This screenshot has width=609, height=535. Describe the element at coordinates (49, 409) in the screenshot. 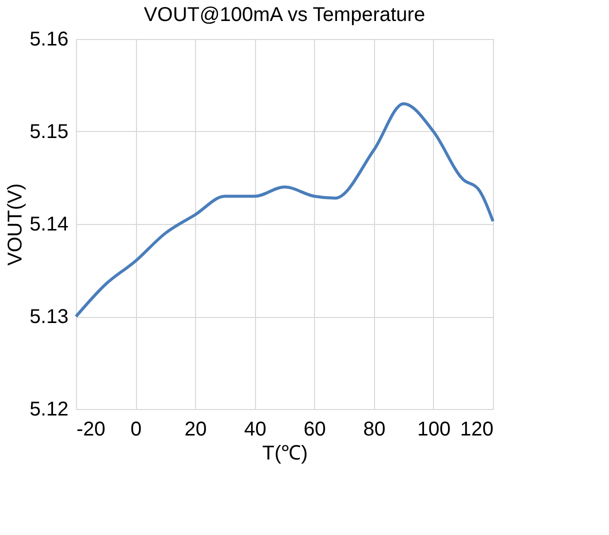

I see `y-tick-label: 5.12` at that location.